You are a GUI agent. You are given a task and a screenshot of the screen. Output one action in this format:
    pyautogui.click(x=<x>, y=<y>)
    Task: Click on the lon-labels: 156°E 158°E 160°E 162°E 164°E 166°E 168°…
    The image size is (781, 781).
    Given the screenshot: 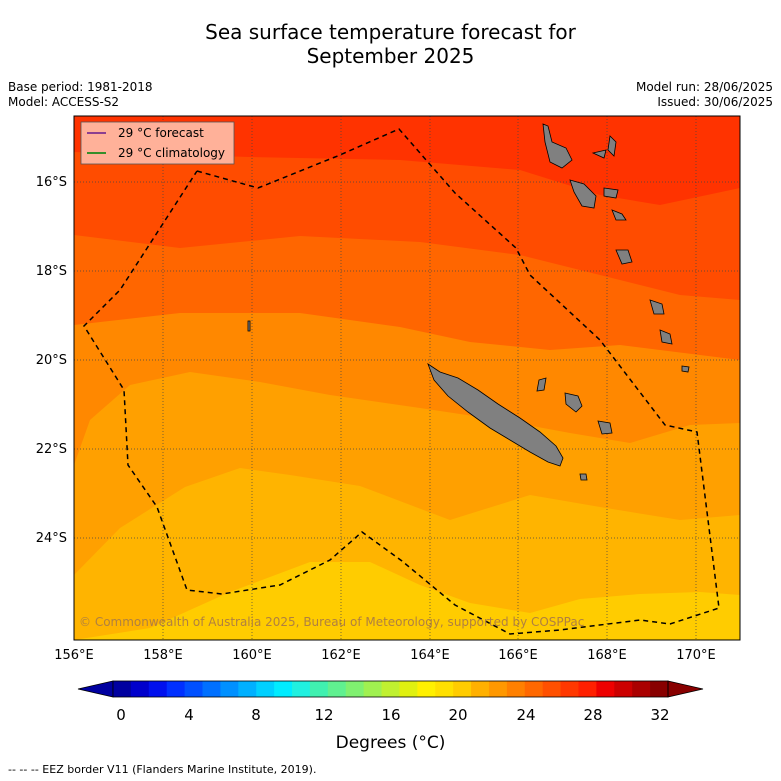 What is the action you would take?
    pyautogui.click(x=385, y=655)
    